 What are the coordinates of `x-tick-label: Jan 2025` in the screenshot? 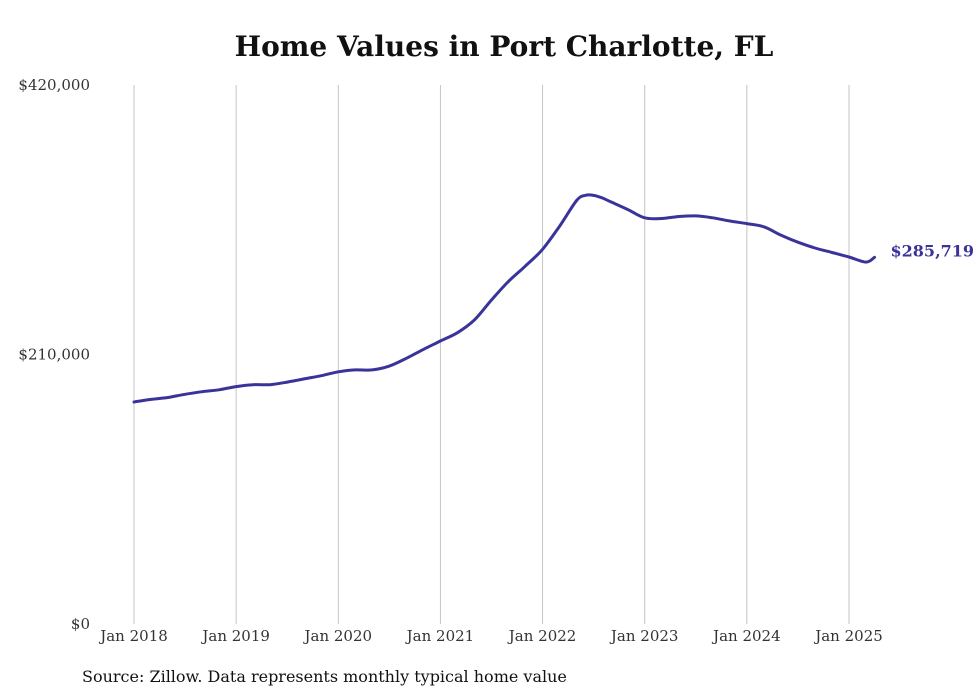 It's located at (848, 636).